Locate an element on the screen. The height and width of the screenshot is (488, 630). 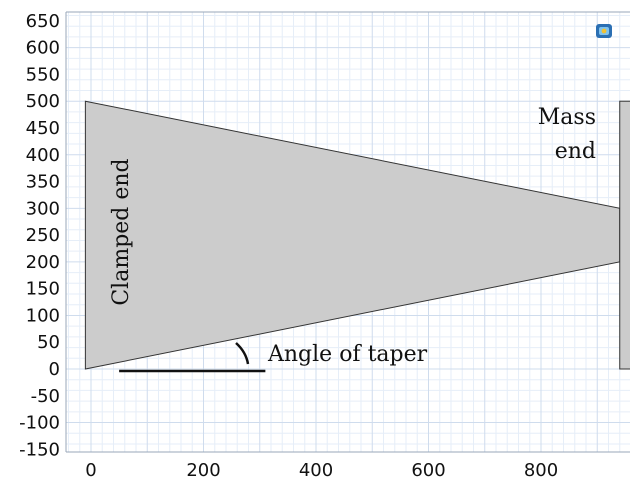
y-tick-label: 400 is located at coordinates (43, 155).